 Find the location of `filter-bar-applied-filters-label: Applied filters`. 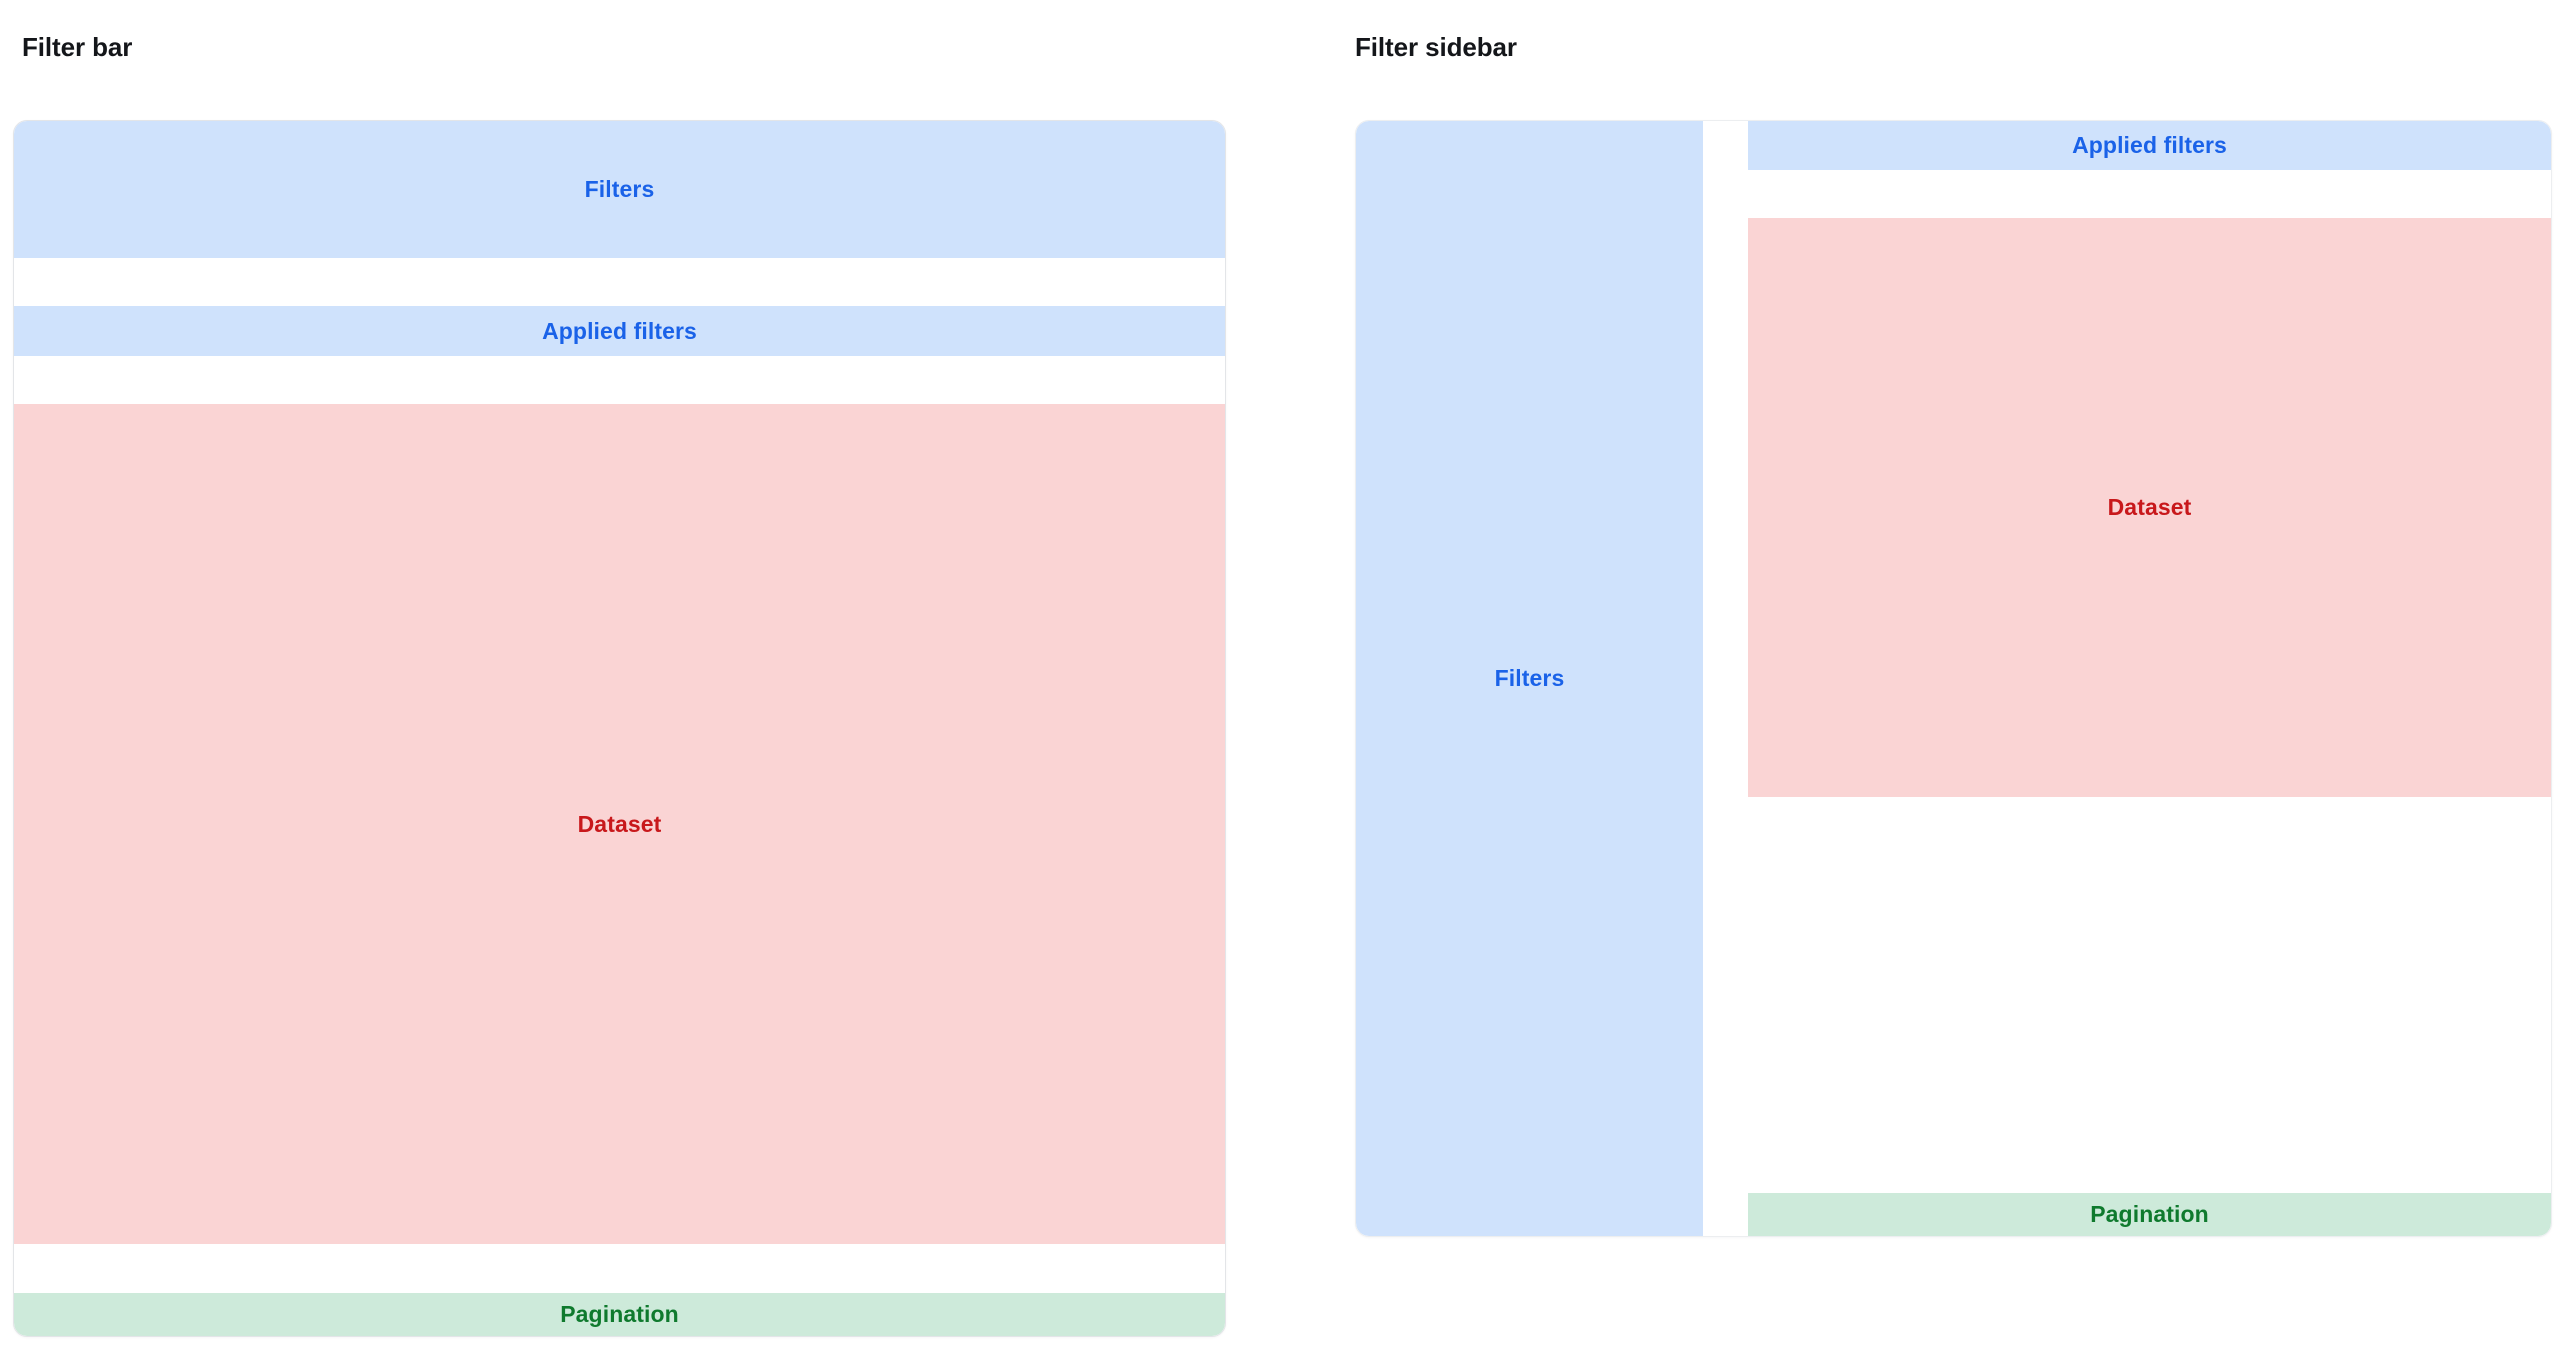

filter-bar-applied-filters-label: Applied filters is located at coordinates (619, 330).